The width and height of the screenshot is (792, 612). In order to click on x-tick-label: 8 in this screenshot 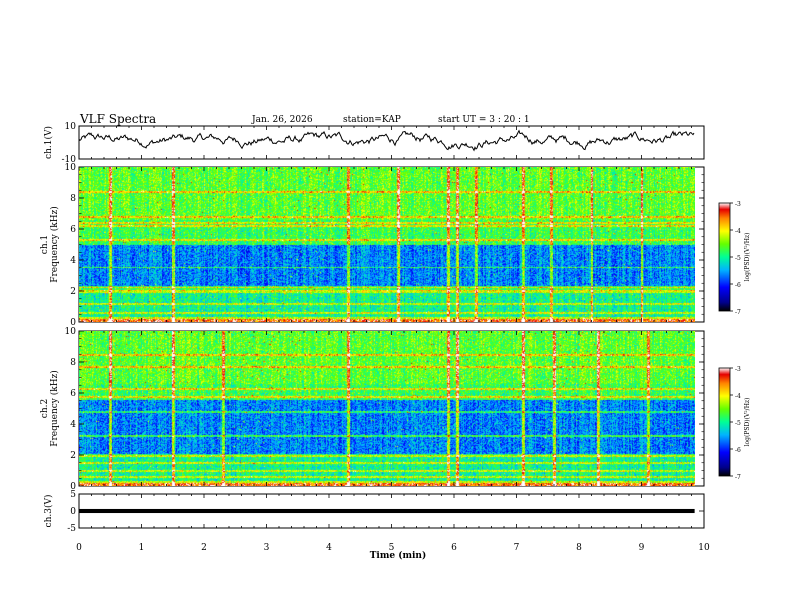, I will do `click(579, 548)`.